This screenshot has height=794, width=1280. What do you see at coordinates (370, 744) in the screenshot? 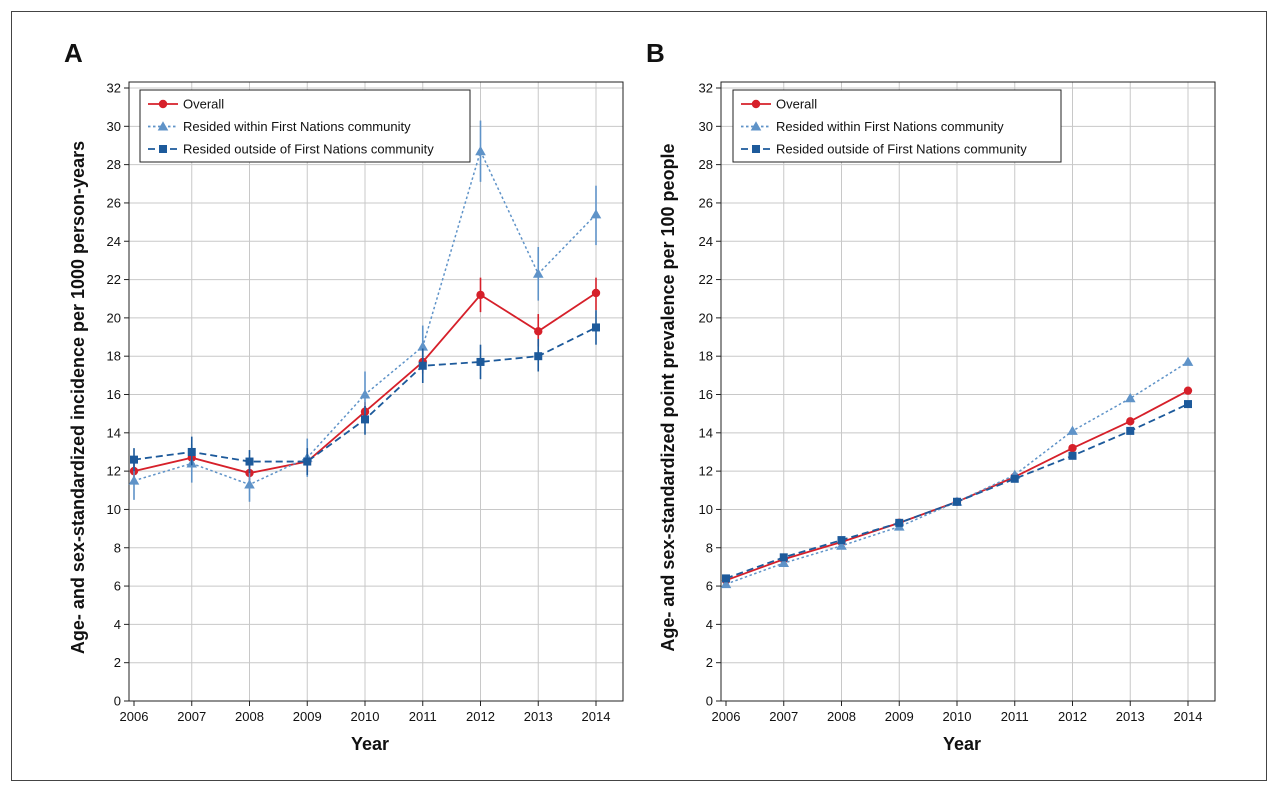
I see `x-axis-title: Year` at bounding box center [370, 744].